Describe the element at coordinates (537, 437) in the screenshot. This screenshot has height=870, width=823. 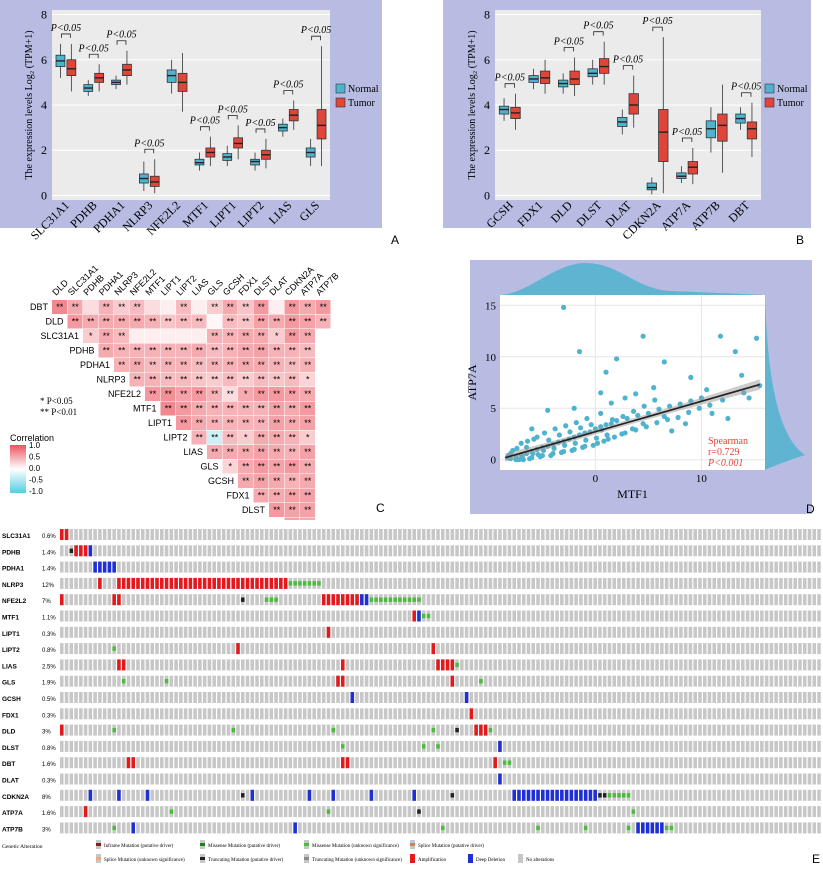
I see `scatter-point` at that location.